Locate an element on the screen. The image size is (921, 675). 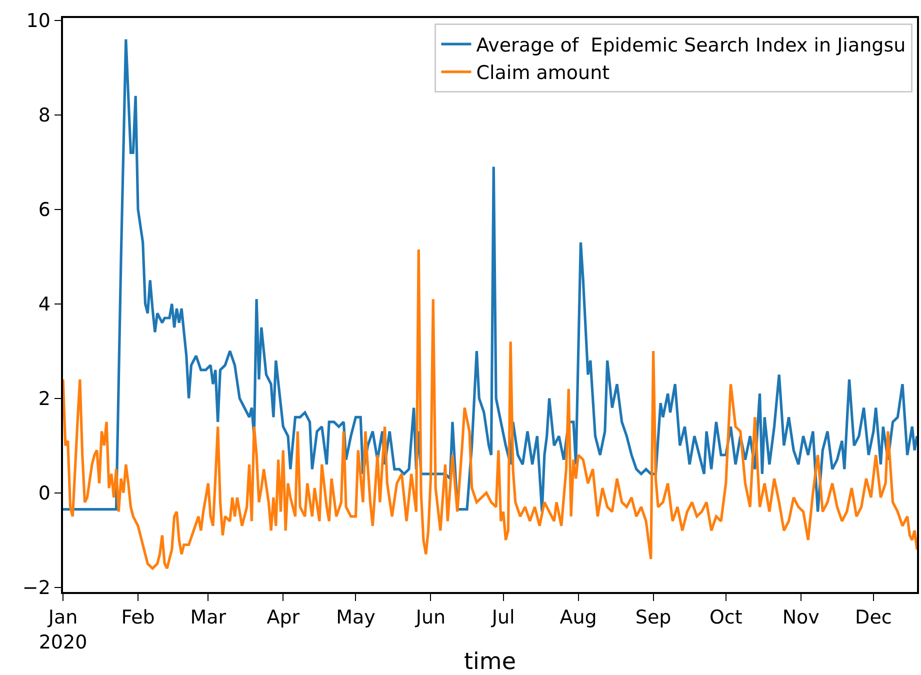
x-tick-label: Dec is located at coordinates (873, 617).